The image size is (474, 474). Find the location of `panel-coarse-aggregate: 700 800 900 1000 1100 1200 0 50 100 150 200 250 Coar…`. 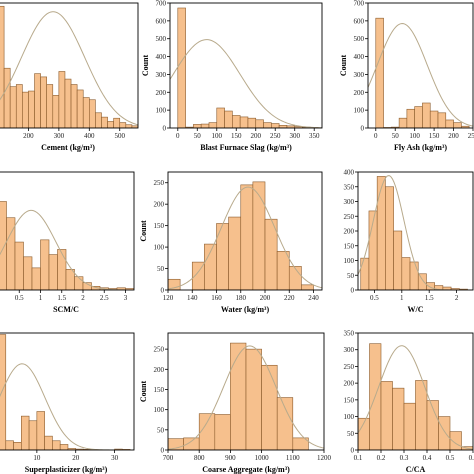

panel-coarse-aggregate: 700 800 900 1000 1100 1200 0 50 100 150 200 250 Coar… is located at coordinates (235, 403).